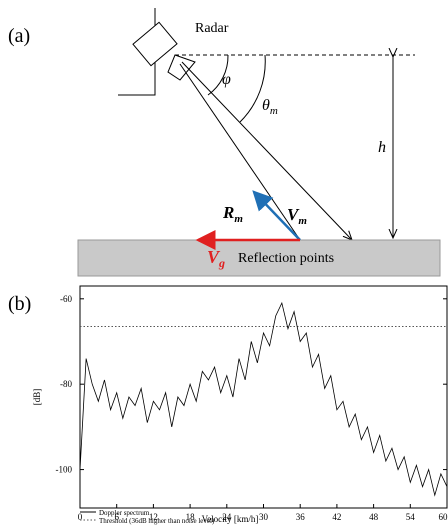 The width and height of the screenshot is (448, 531). I want to click on x-tick-label: 48, so click(374, 517).